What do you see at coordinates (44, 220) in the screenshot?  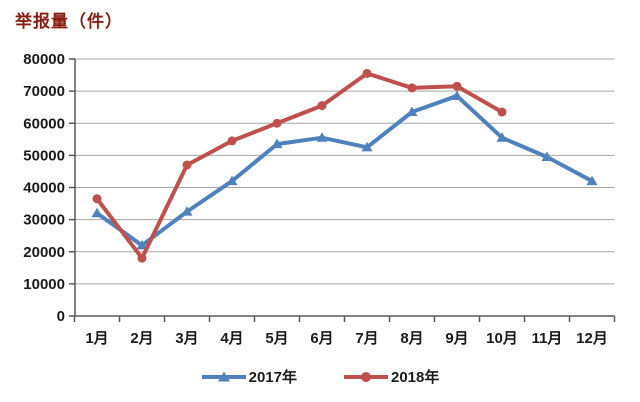 I see `y-axis-label: 30000` at bounding box center [44, 220].